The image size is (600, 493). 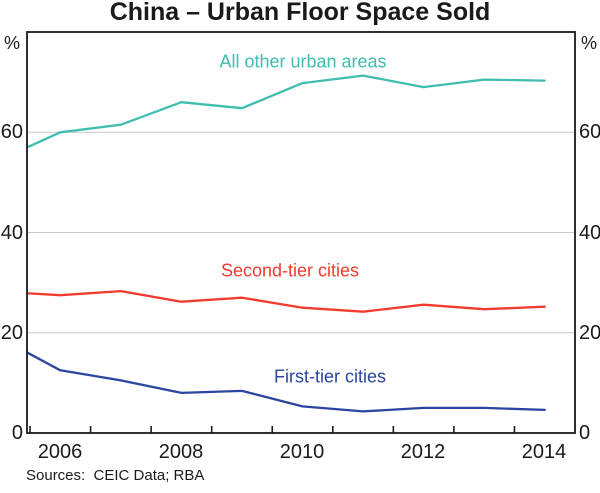 What do you see at coordinates (290, 270) in the screenshot?
I see `series-label-second-tier-cities: Second-tier cities` at bounding box center [290, 270].